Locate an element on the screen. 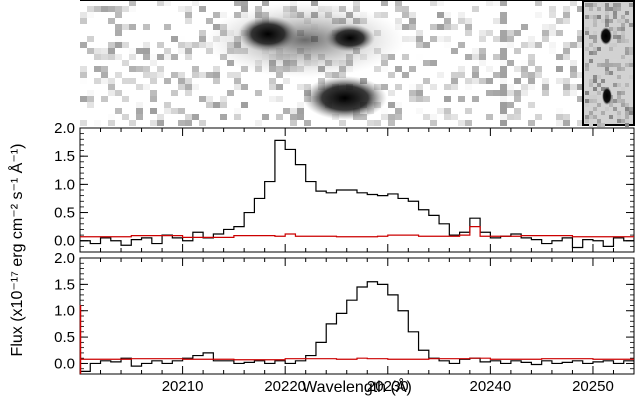 The width and height of the screenshot is (636, 398). y-tick-label: 0.5 is located at coordinates (64, 337).